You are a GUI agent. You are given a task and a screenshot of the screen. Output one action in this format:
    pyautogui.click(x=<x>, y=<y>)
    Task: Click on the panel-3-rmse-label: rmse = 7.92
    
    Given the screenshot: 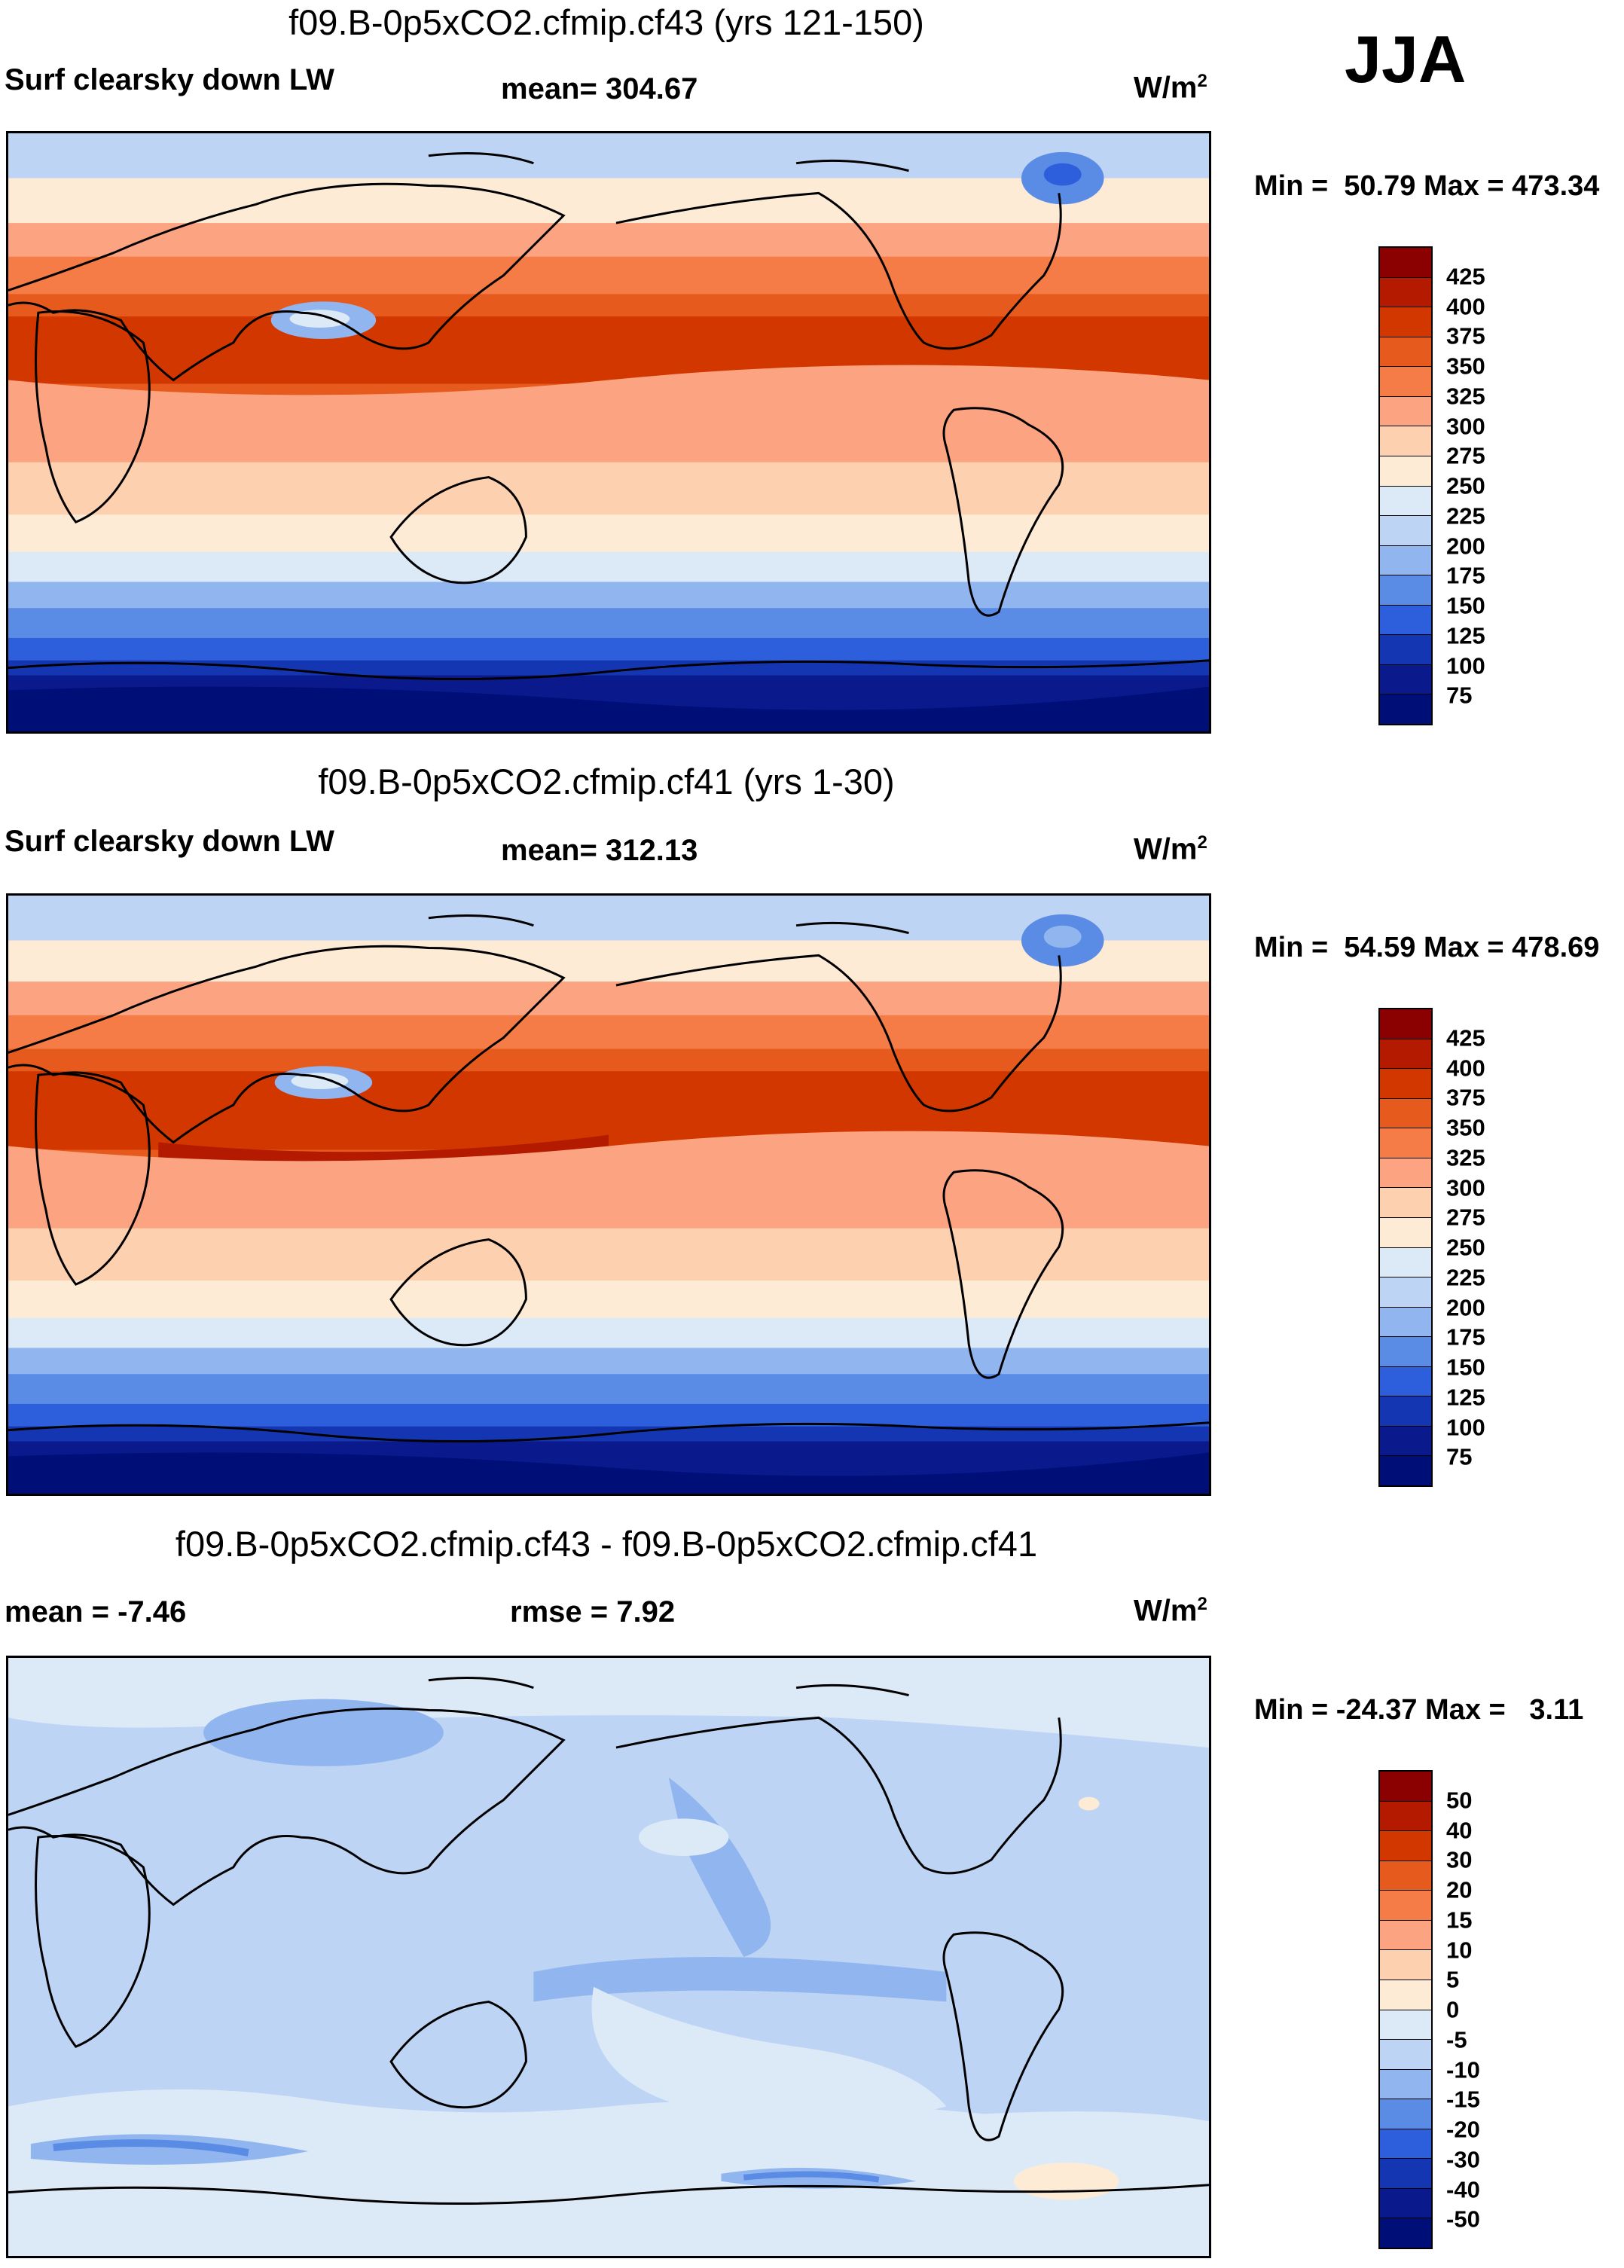 What is the action you would take?
    pyautogui.click(x=593, y=1612)
    